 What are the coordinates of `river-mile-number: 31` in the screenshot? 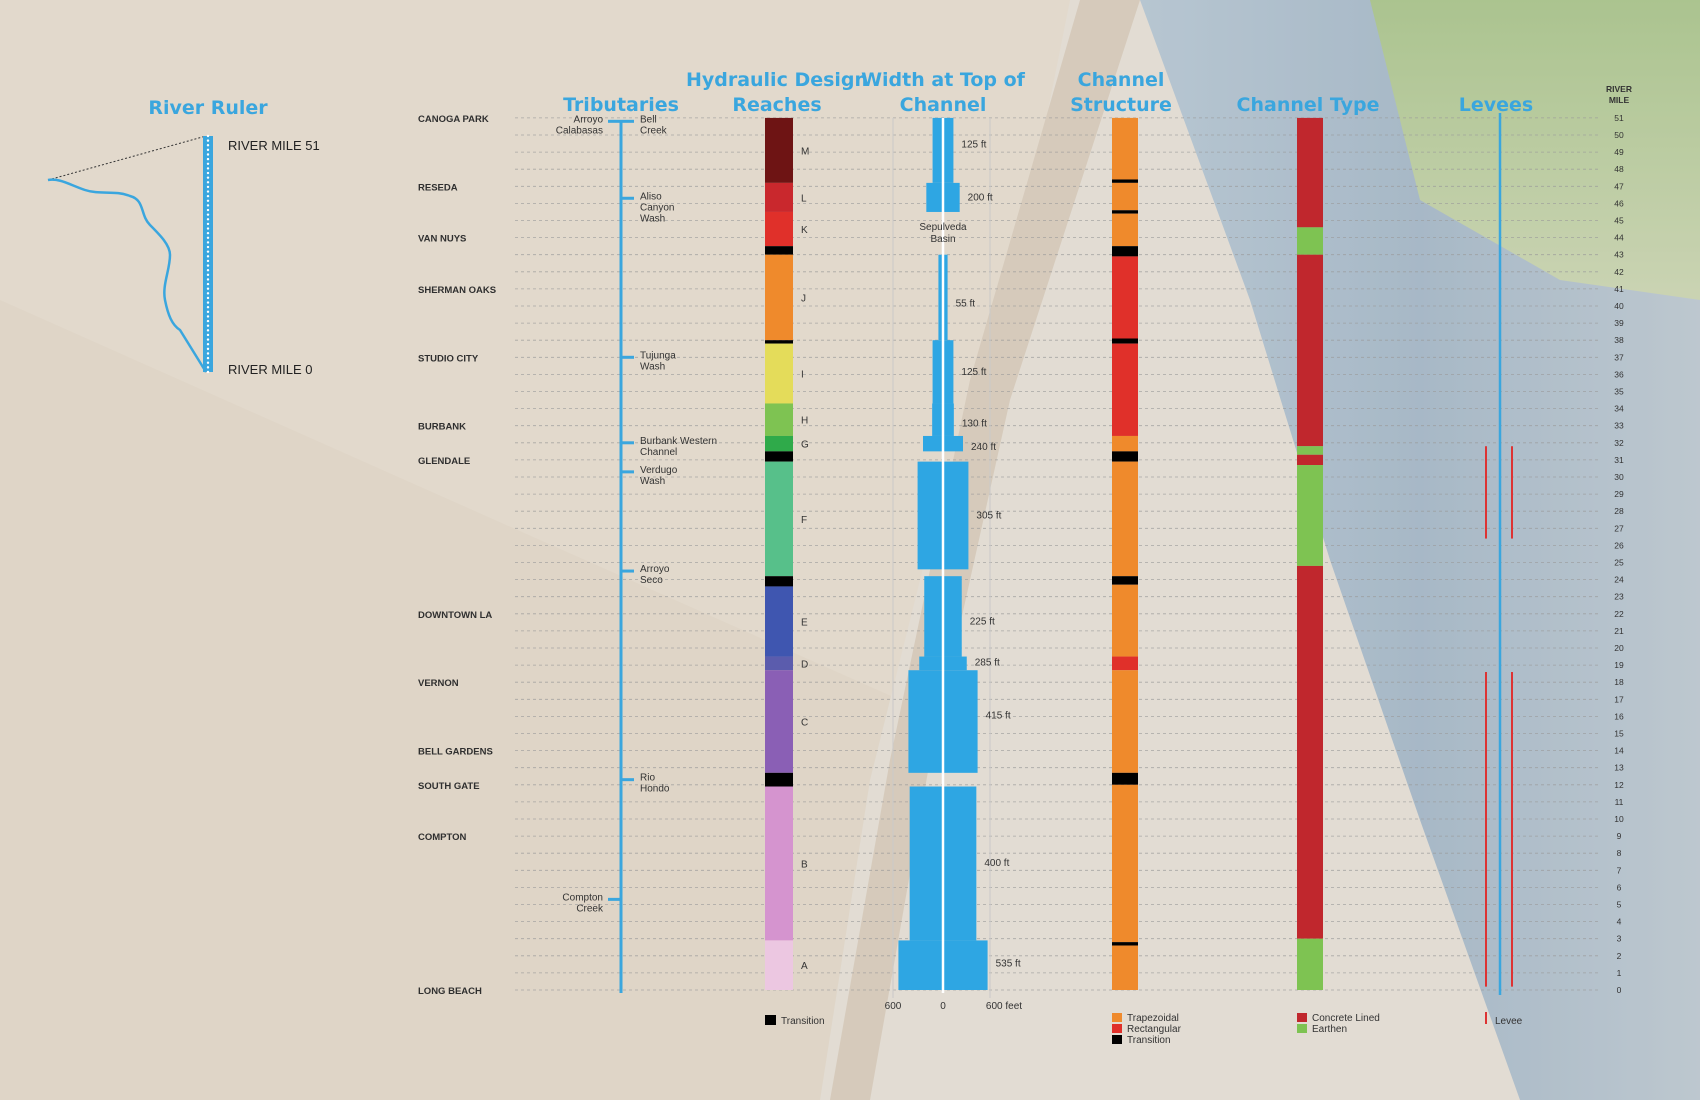 It's located at (1619, 460).